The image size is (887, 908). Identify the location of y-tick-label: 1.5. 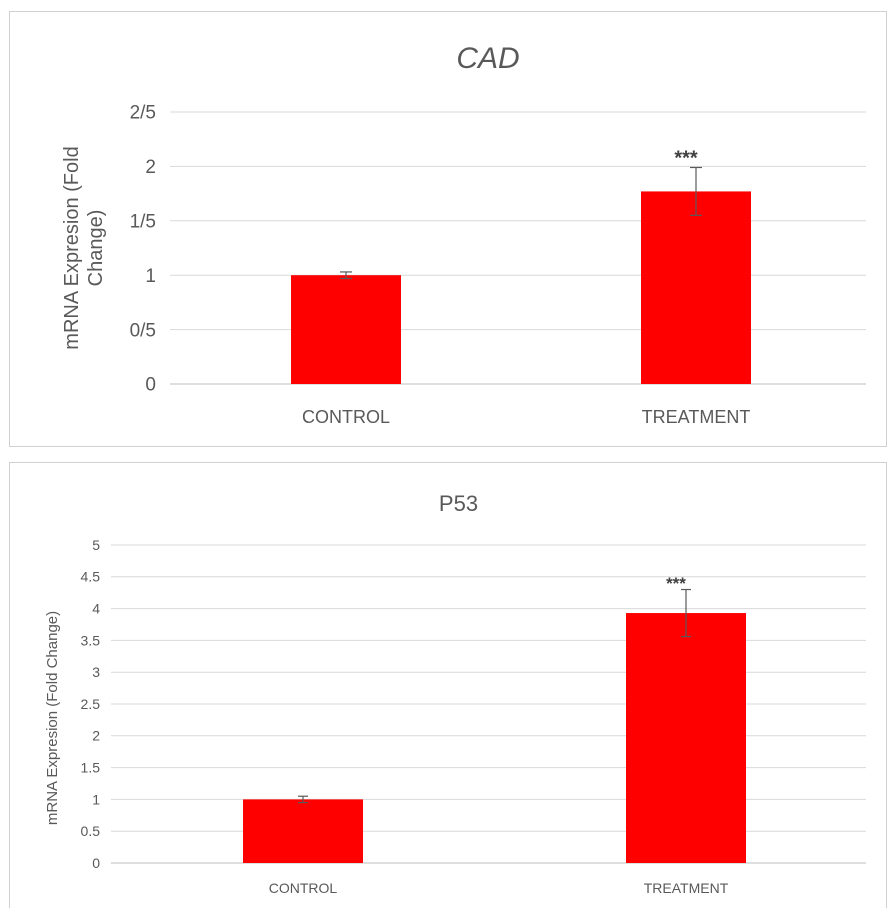
(91, 768).